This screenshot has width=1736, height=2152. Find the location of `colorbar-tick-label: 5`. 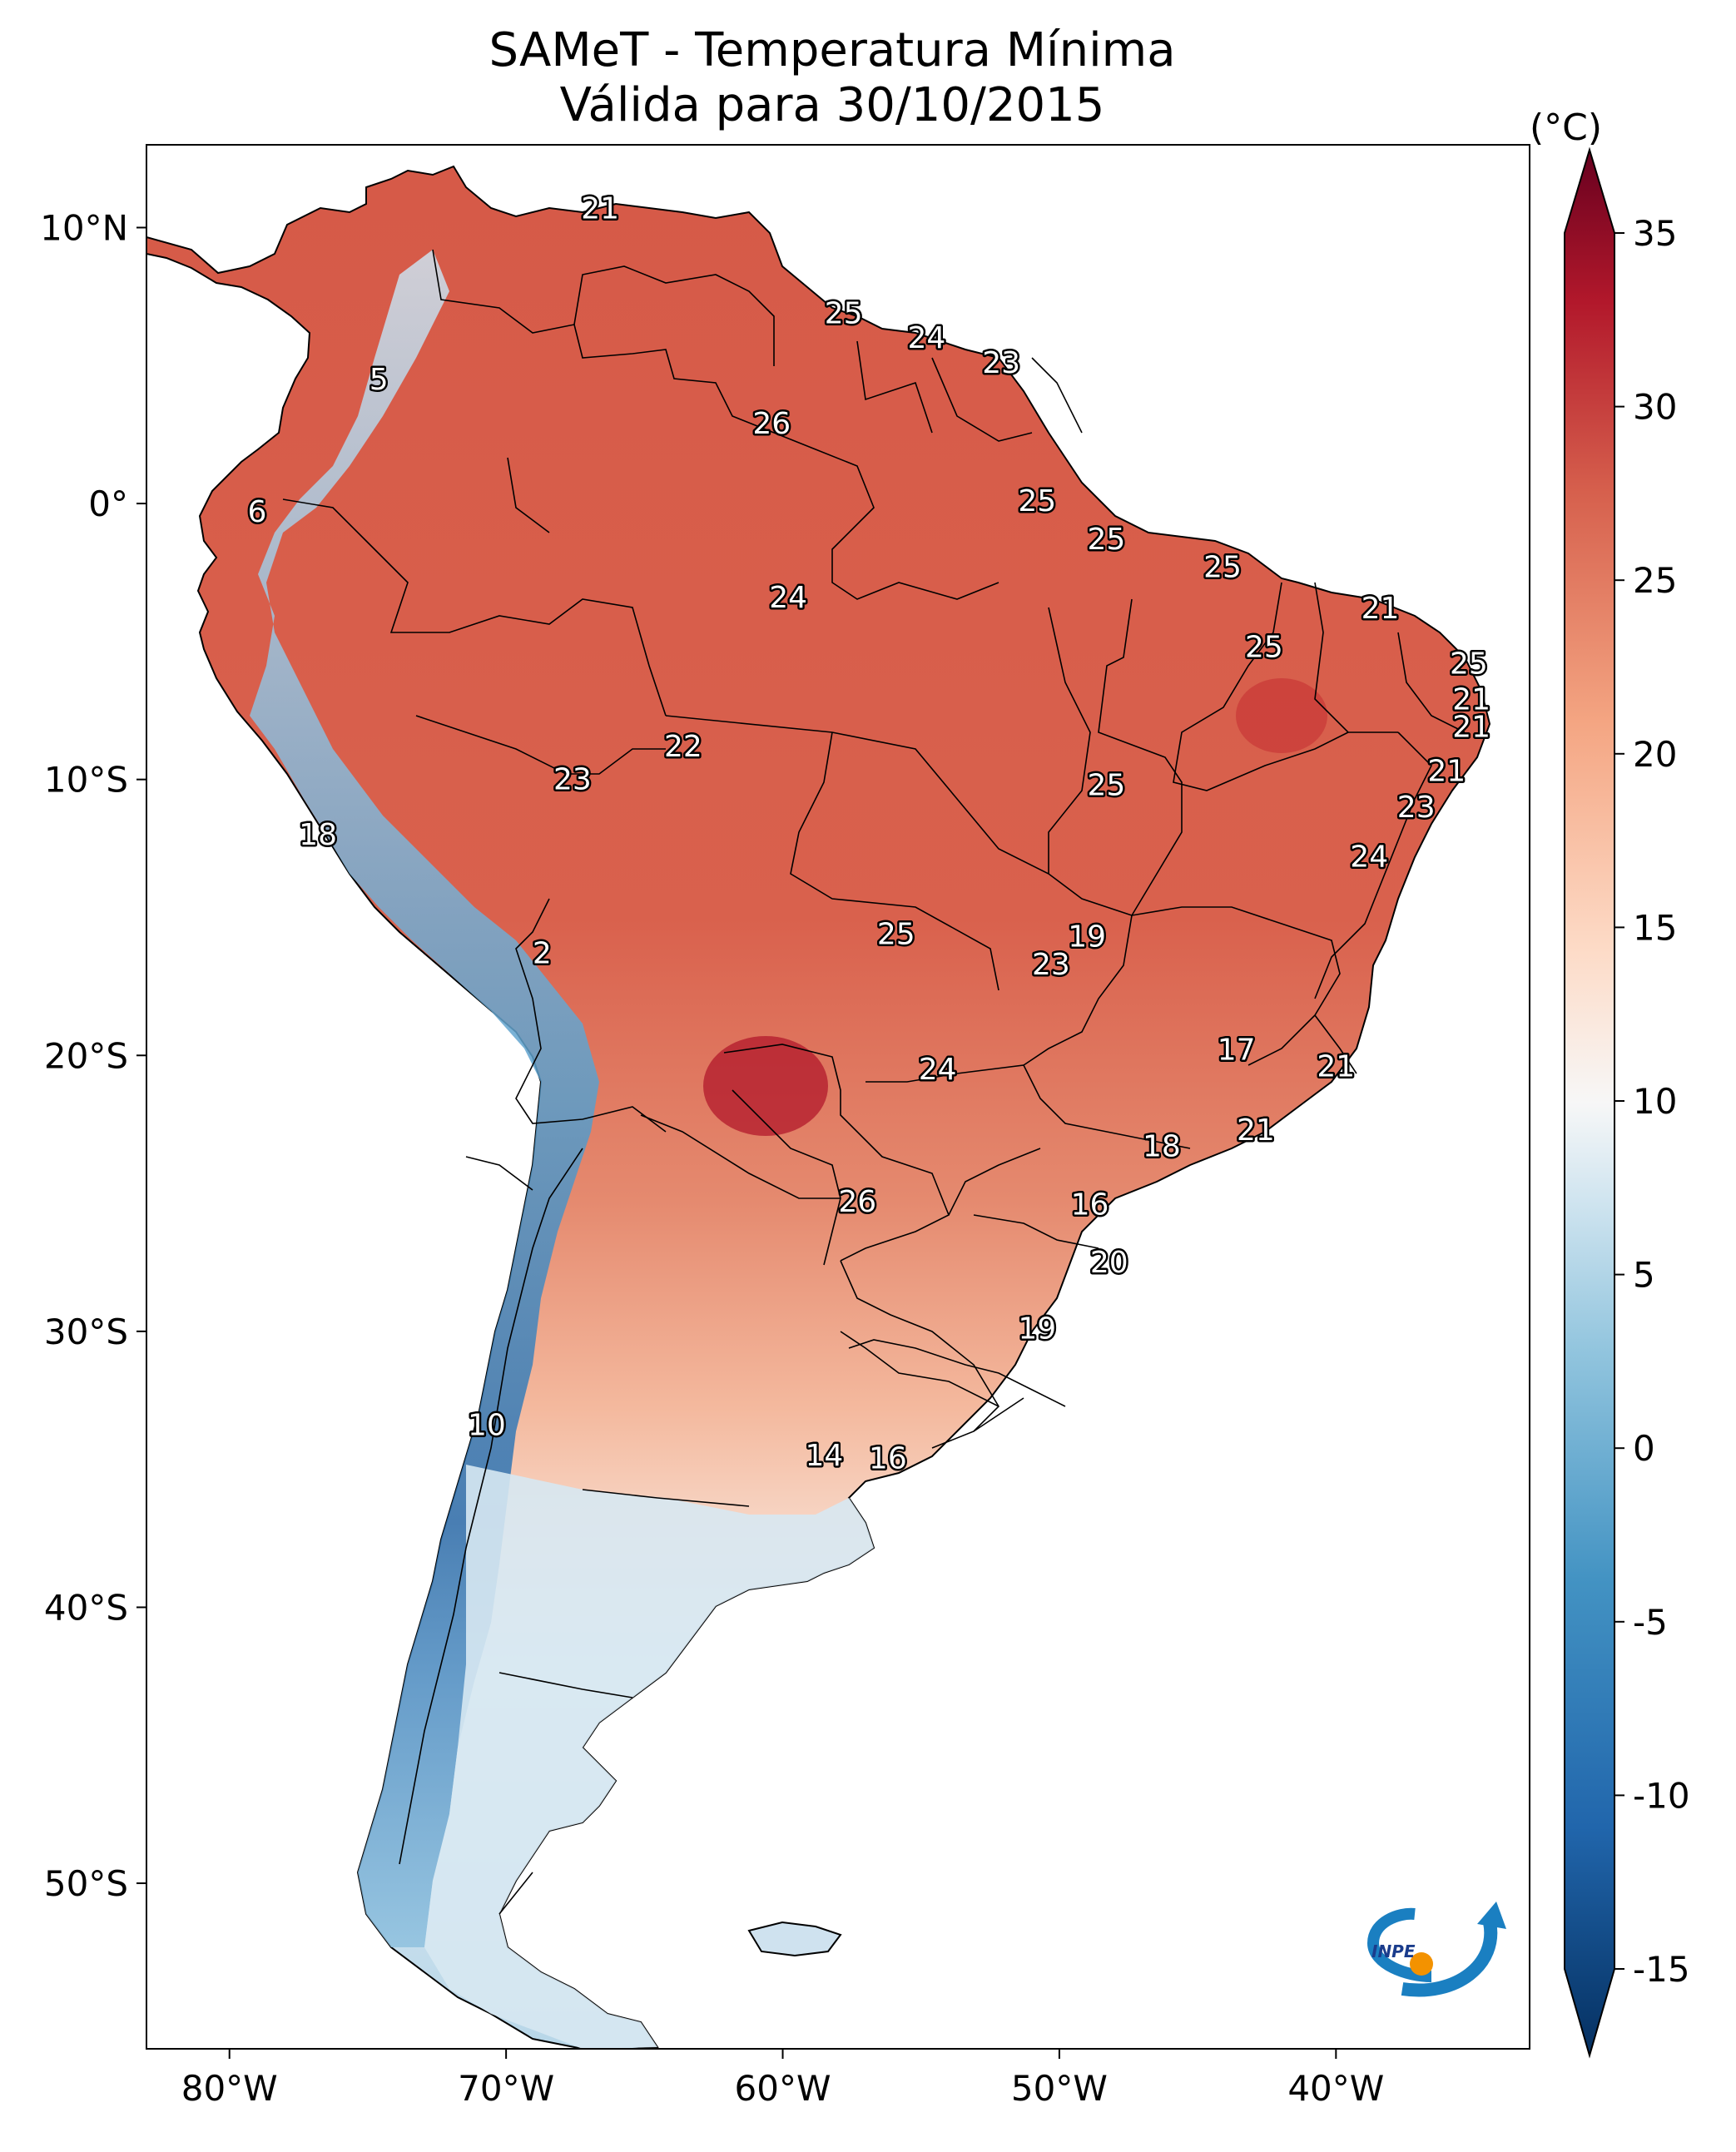

colorbar-tick-label: 5 is located at coordinates (1644, 1275).